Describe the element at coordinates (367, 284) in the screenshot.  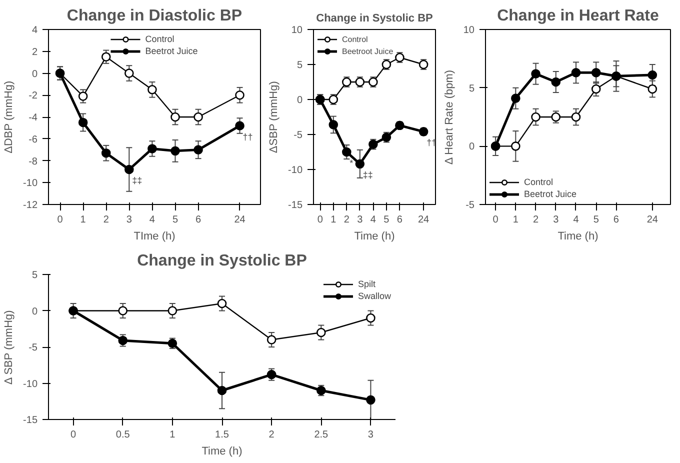
I see `legend-label: Spilt` at that location.